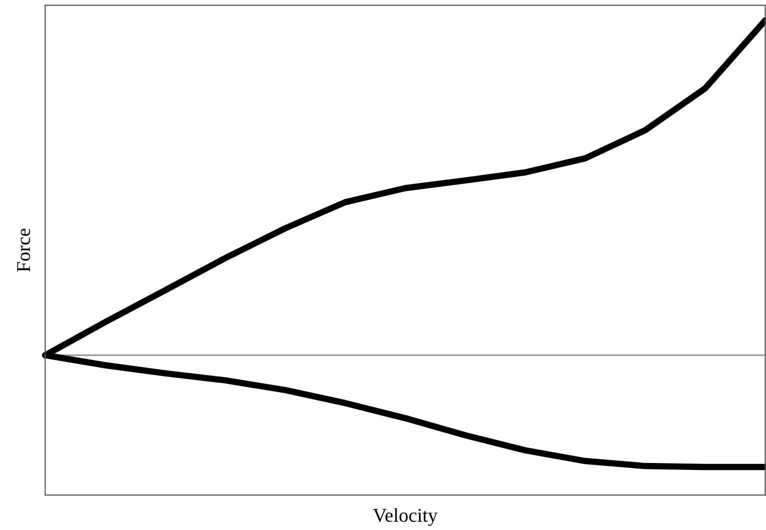  Describe the element at coordinates (23, 250) in the screenshot. I see `y-axis-title: Force` at that location.